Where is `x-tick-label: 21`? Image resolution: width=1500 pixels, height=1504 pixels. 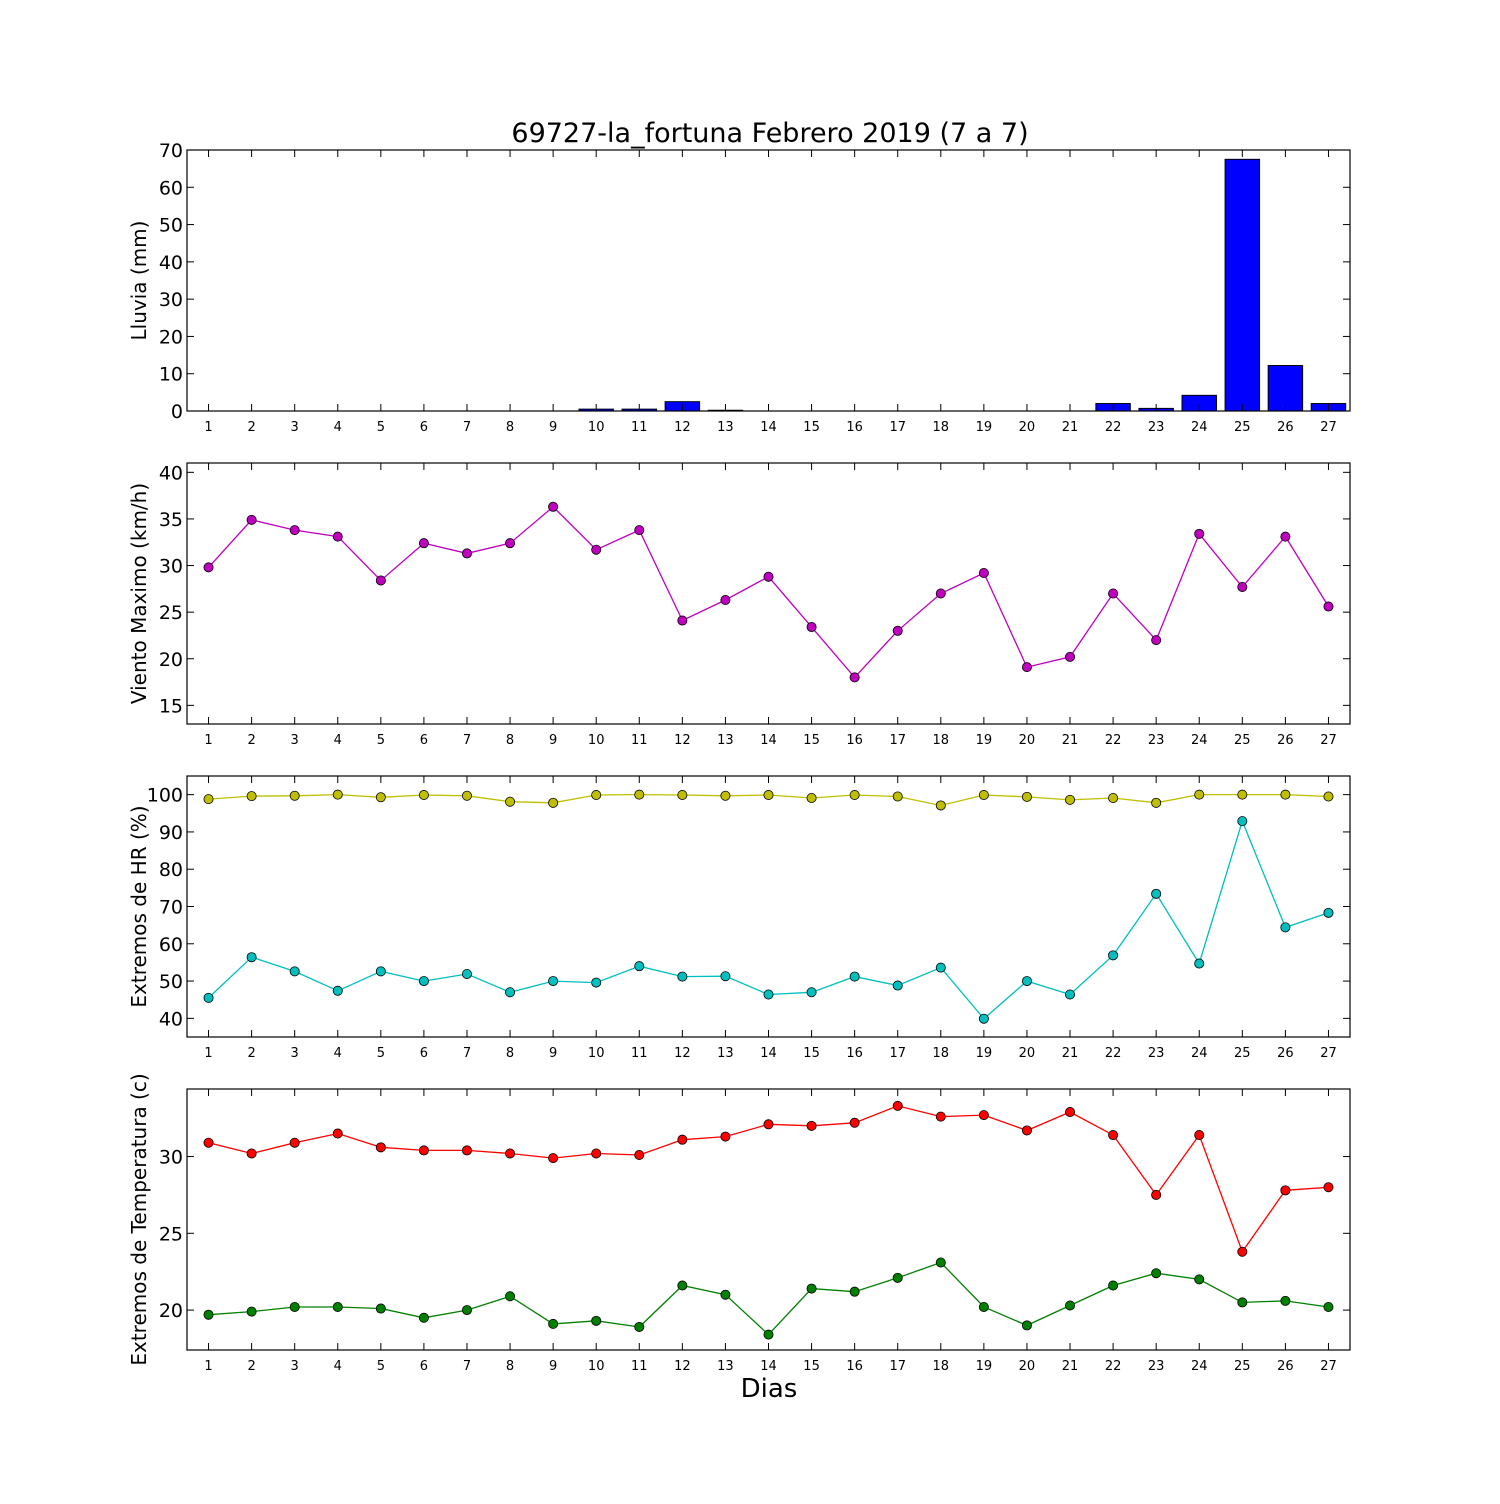
x-tick-label: 21 is located at coordinates (1070, 740).